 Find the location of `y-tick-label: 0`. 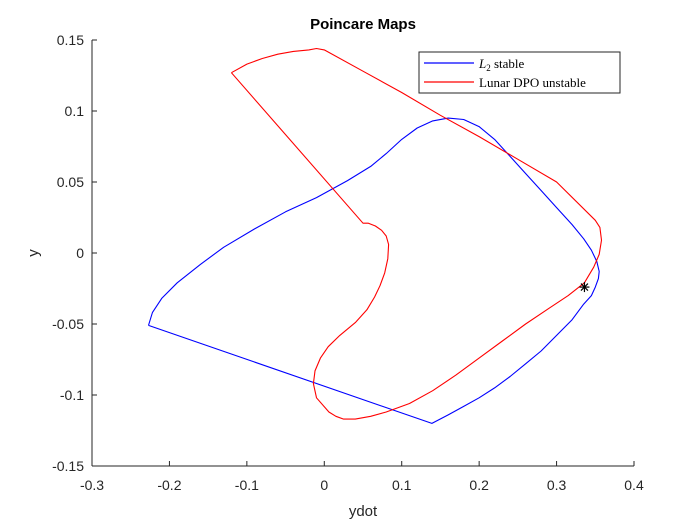

y-tick-label: 0 is located at coordinates (80, 253).